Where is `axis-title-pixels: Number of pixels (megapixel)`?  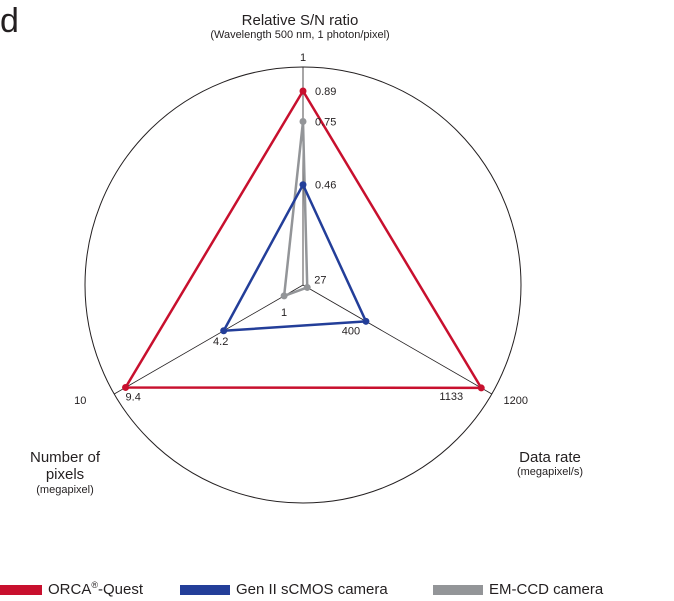
axis-title-pixels: Number of pixels (megapixel) is located at coordinates (65, 472).